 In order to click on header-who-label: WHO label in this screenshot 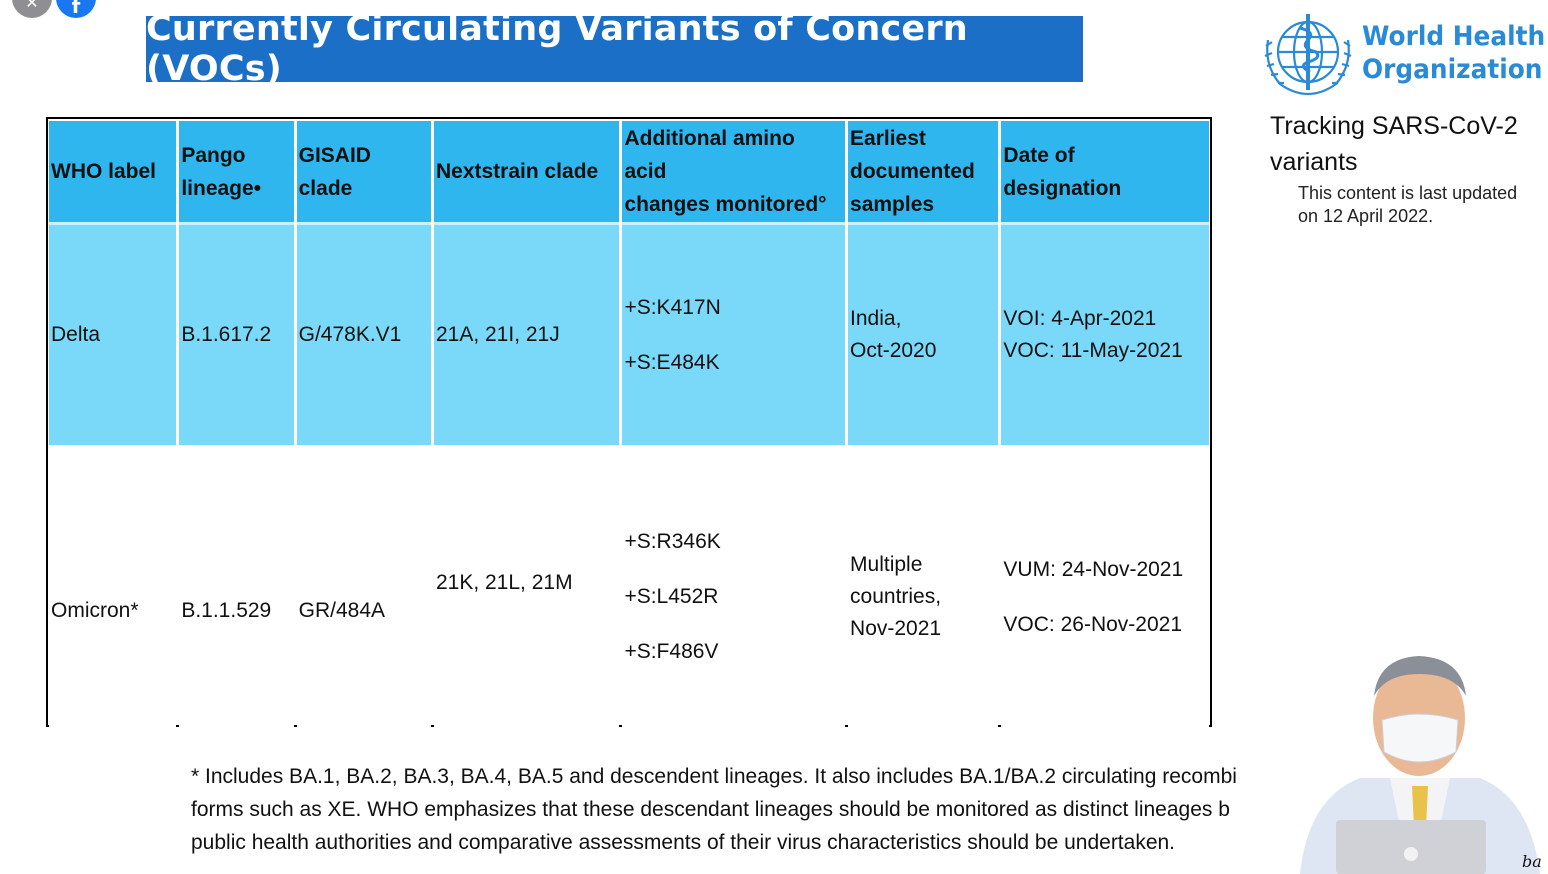, I will do `click(113, 171)`.